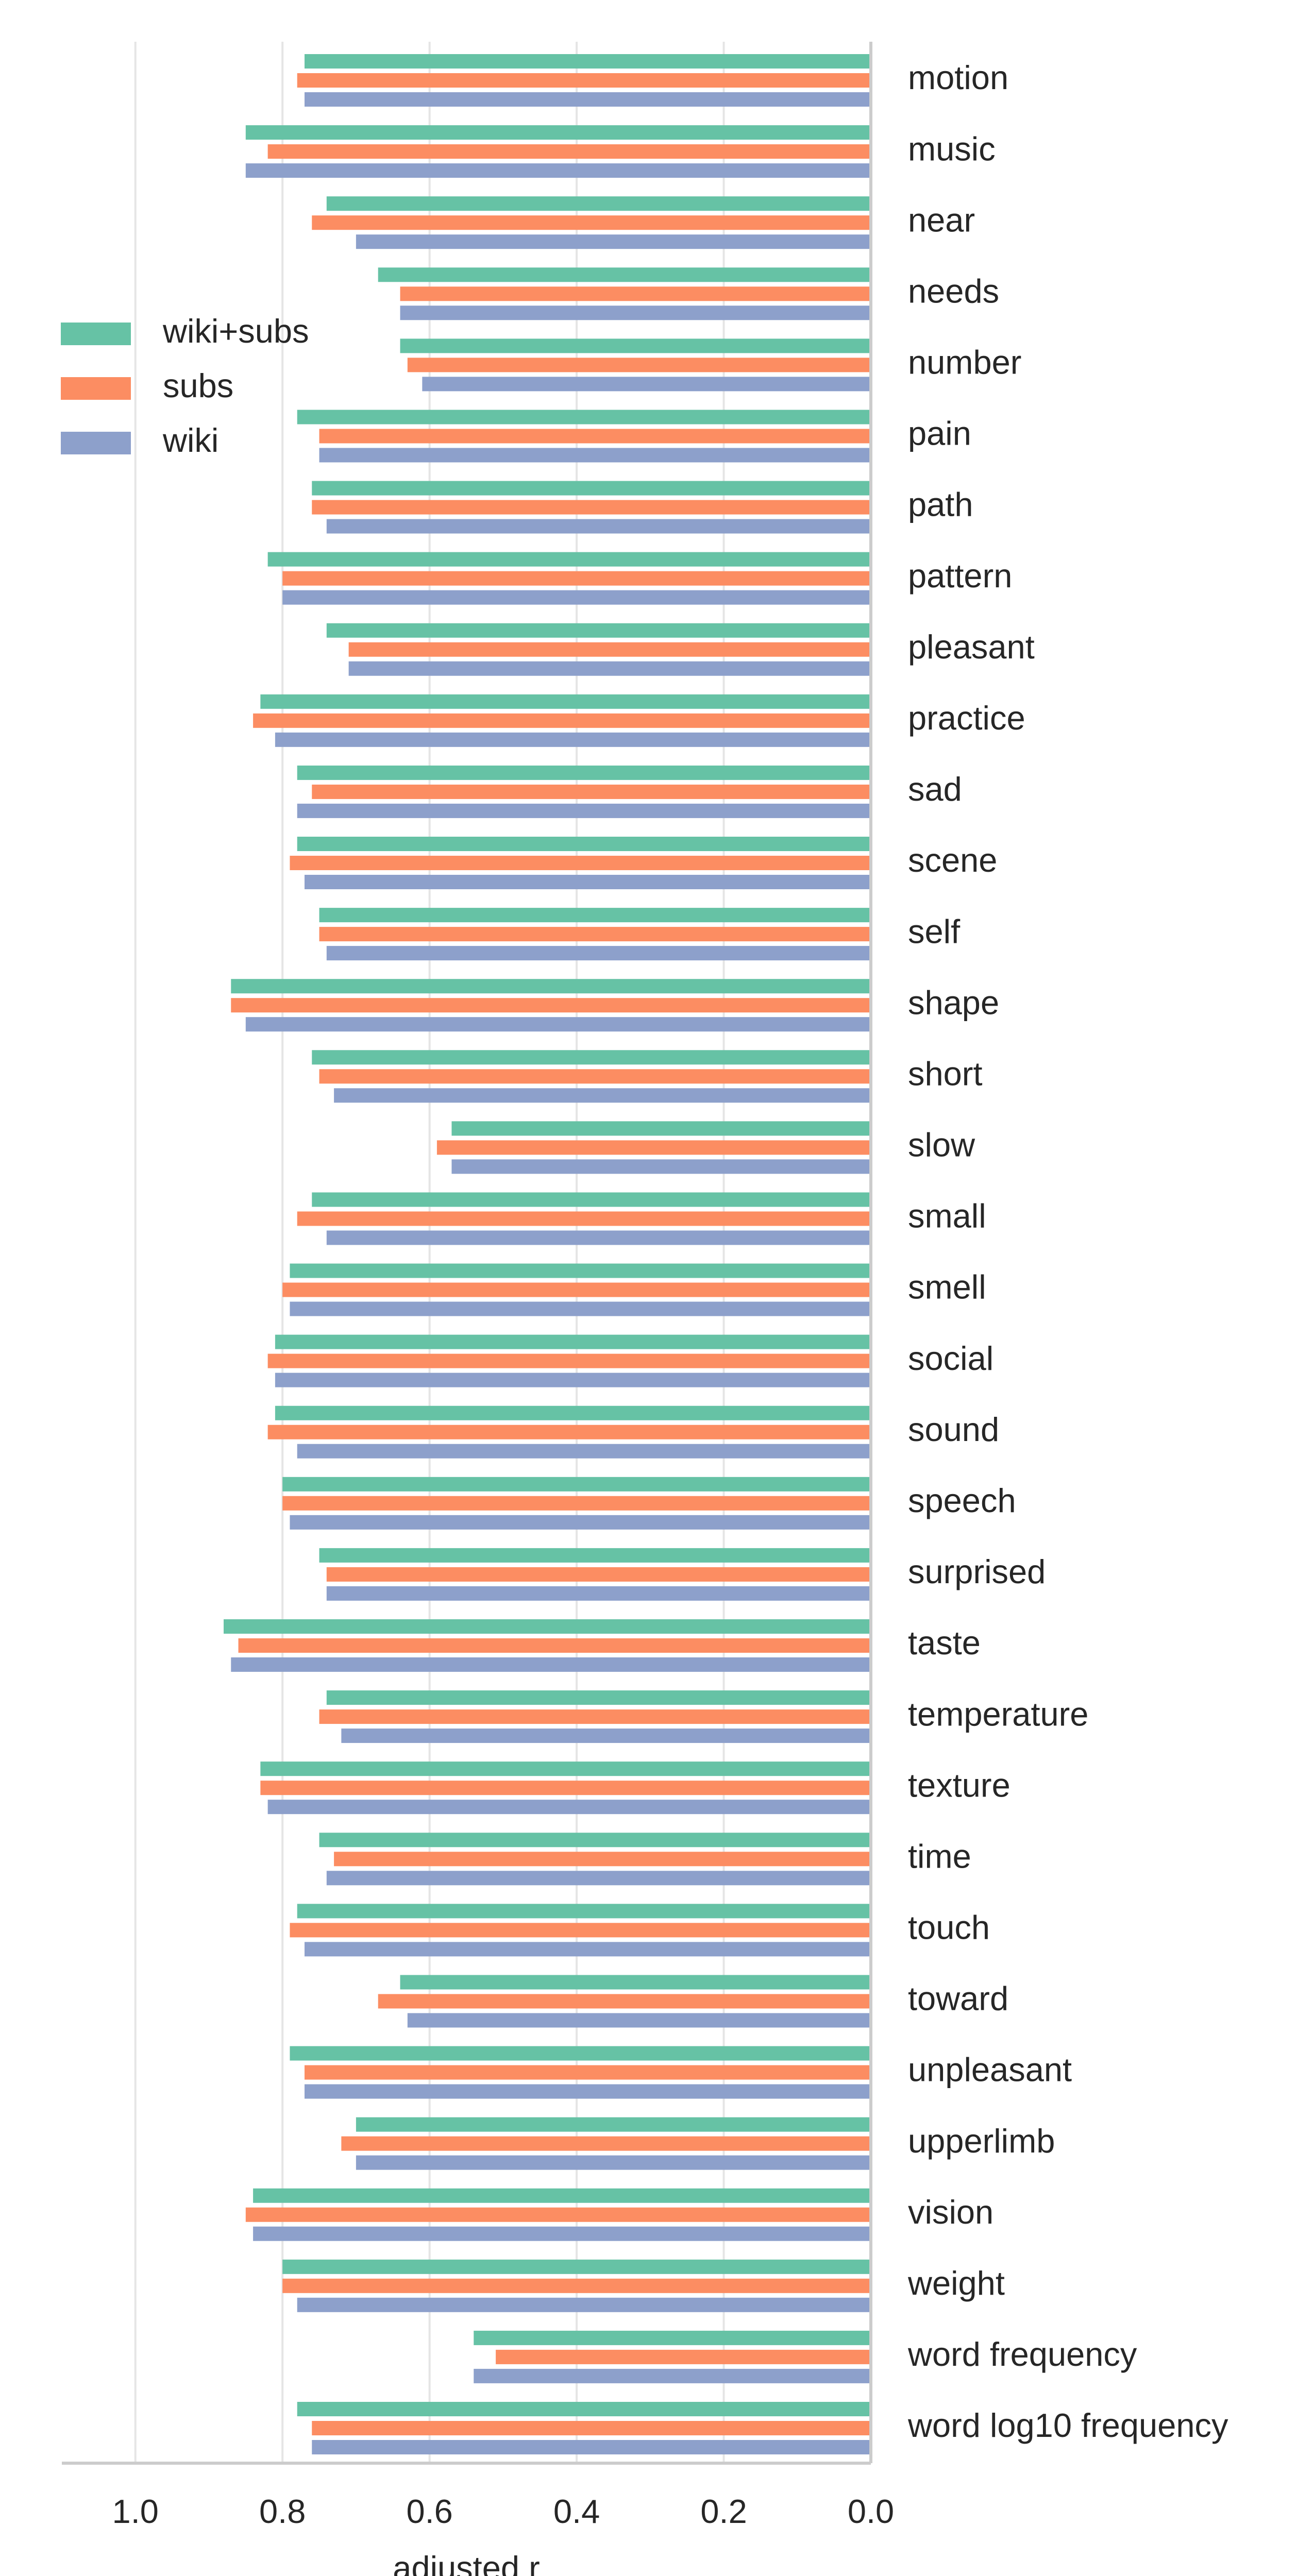  What do you see at coordinates (190, 440) in the screenshot?
I see `legend-label: wiki` at bounding box center [190, 440].